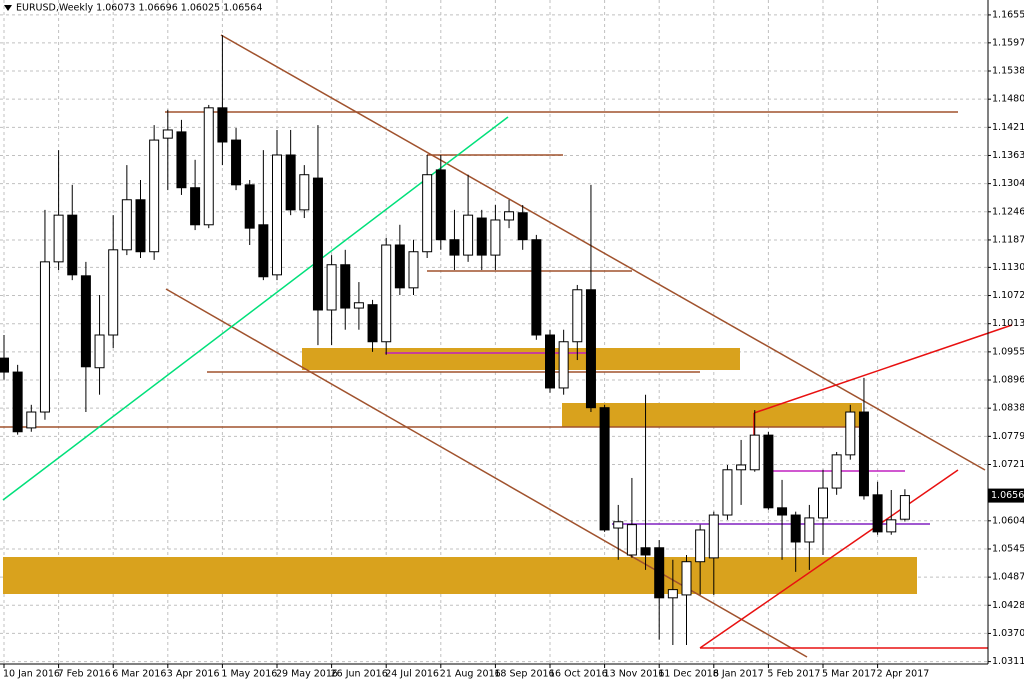 The width and height of the screenshot is (1024, 683). Describe the element at coordinates (1008, 155) in the screenshot. I see `y-tick-label: 1.13630` at that location.